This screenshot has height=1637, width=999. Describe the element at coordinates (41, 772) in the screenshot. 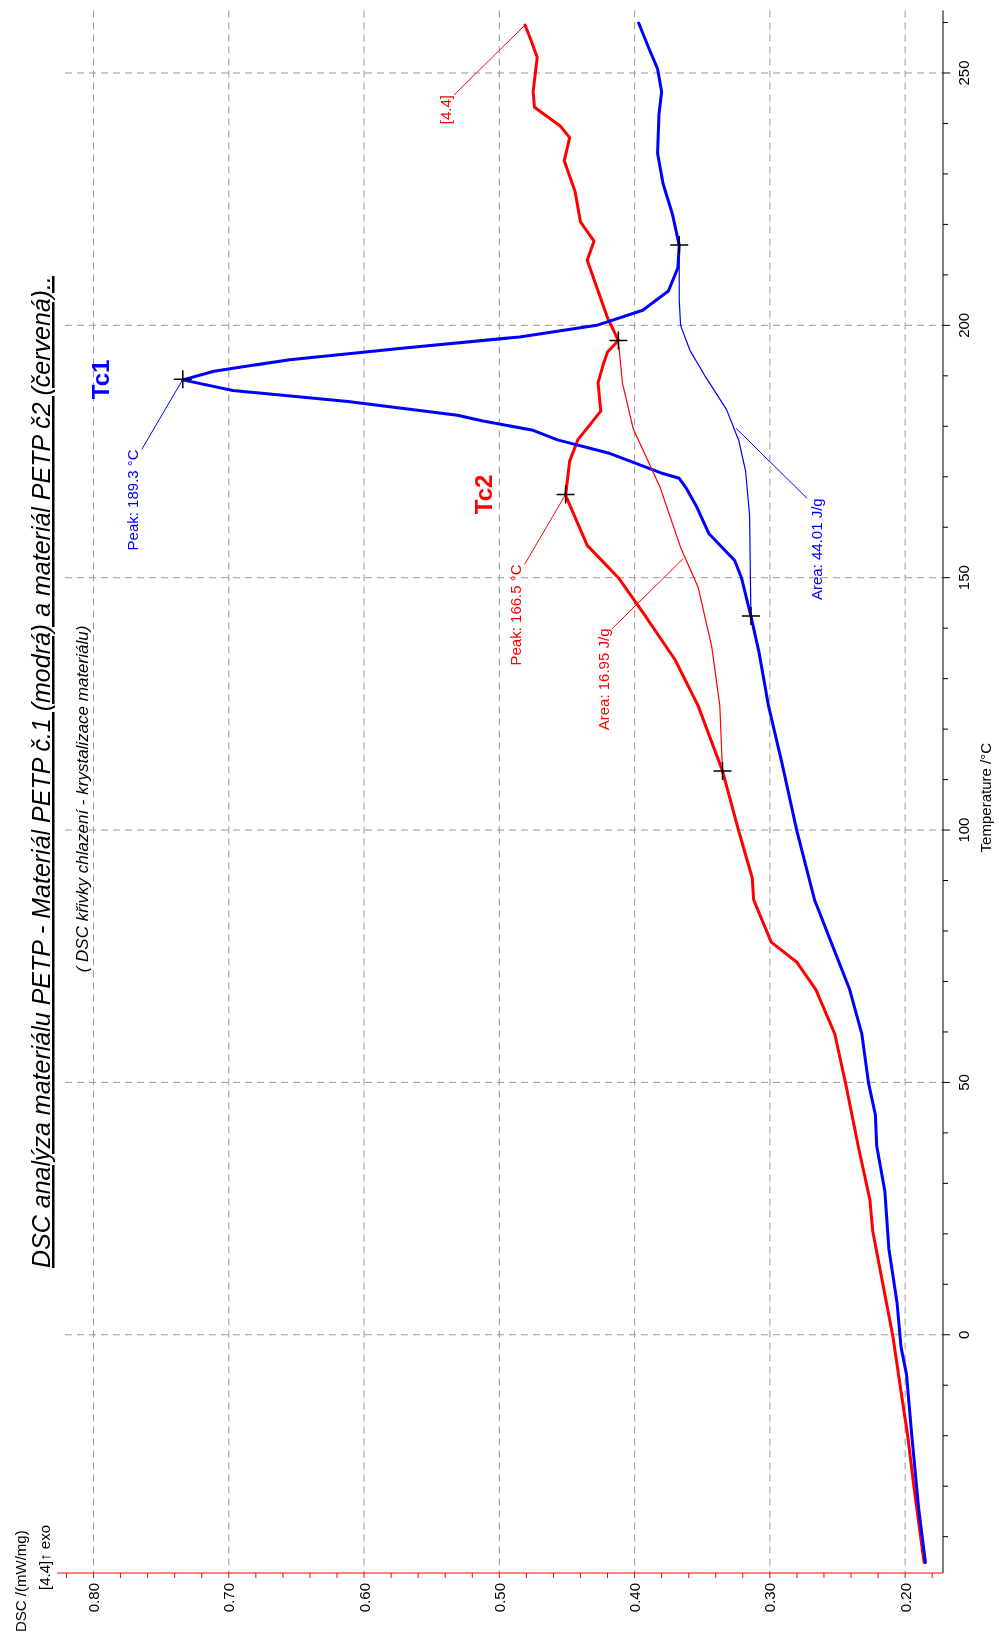

I see `text: DSC analýza materiálu PETP - Materiál PETP č.1 (modrá) a materiál PETP č2 (červená)..` at that location.